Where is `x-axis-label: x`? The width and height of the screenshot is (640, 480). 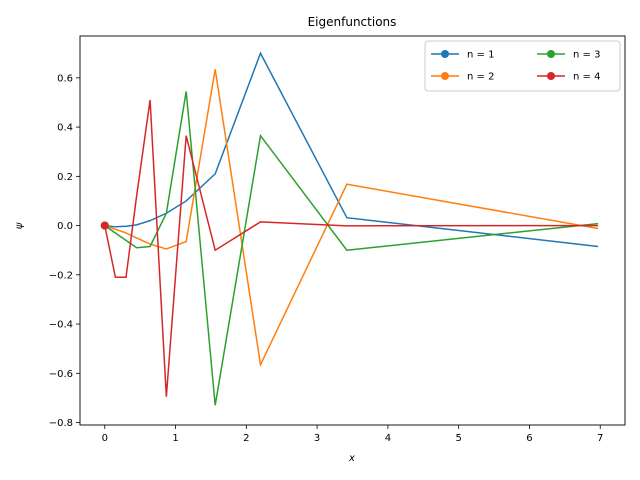 x-axis-label: x is located at coordinates (351, 458).